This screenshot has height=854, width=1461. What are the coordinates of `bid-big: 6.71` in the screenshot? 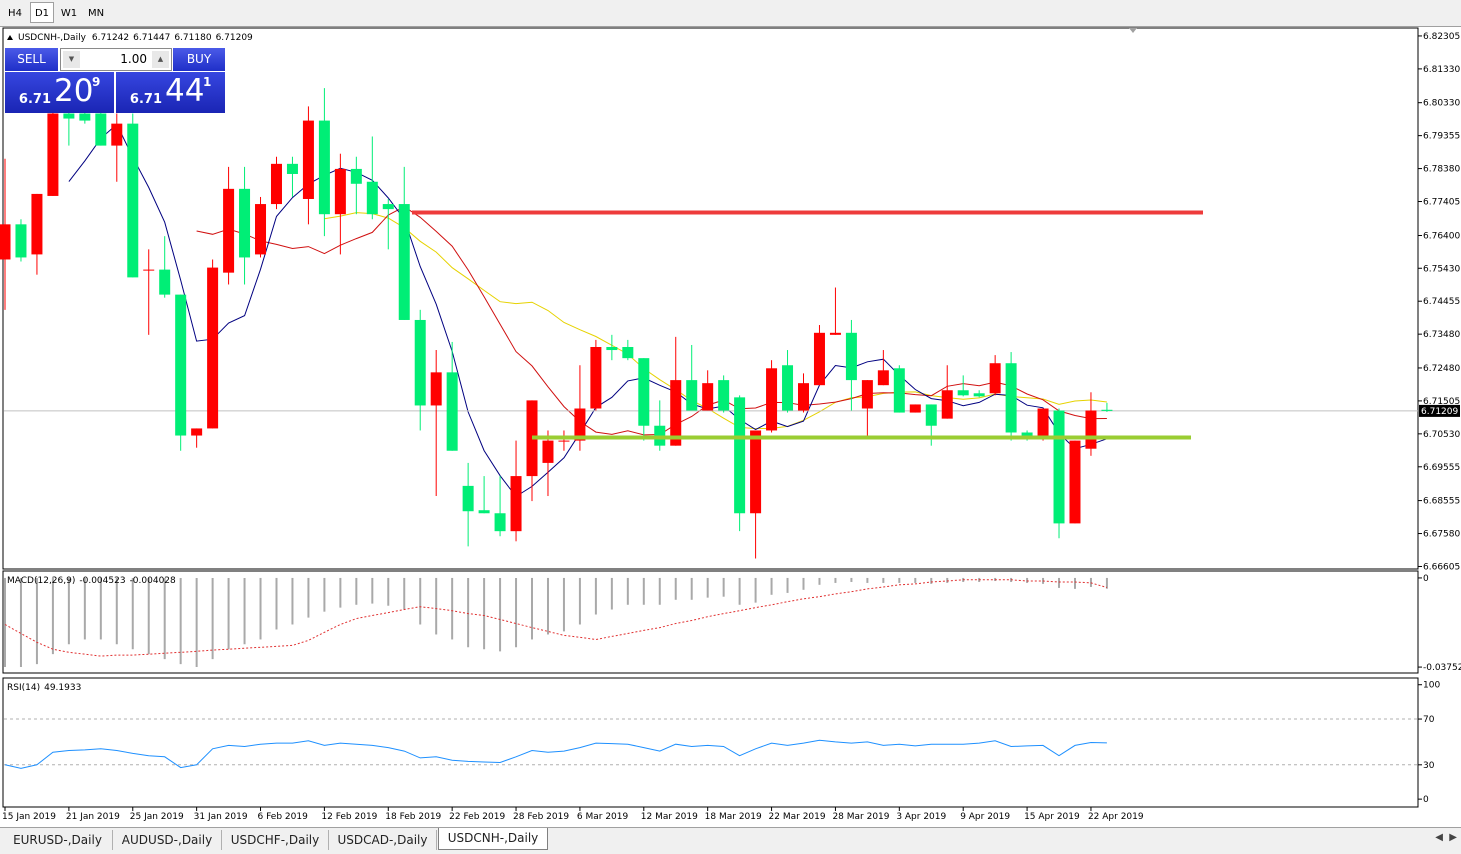 It's located at (34, 99).